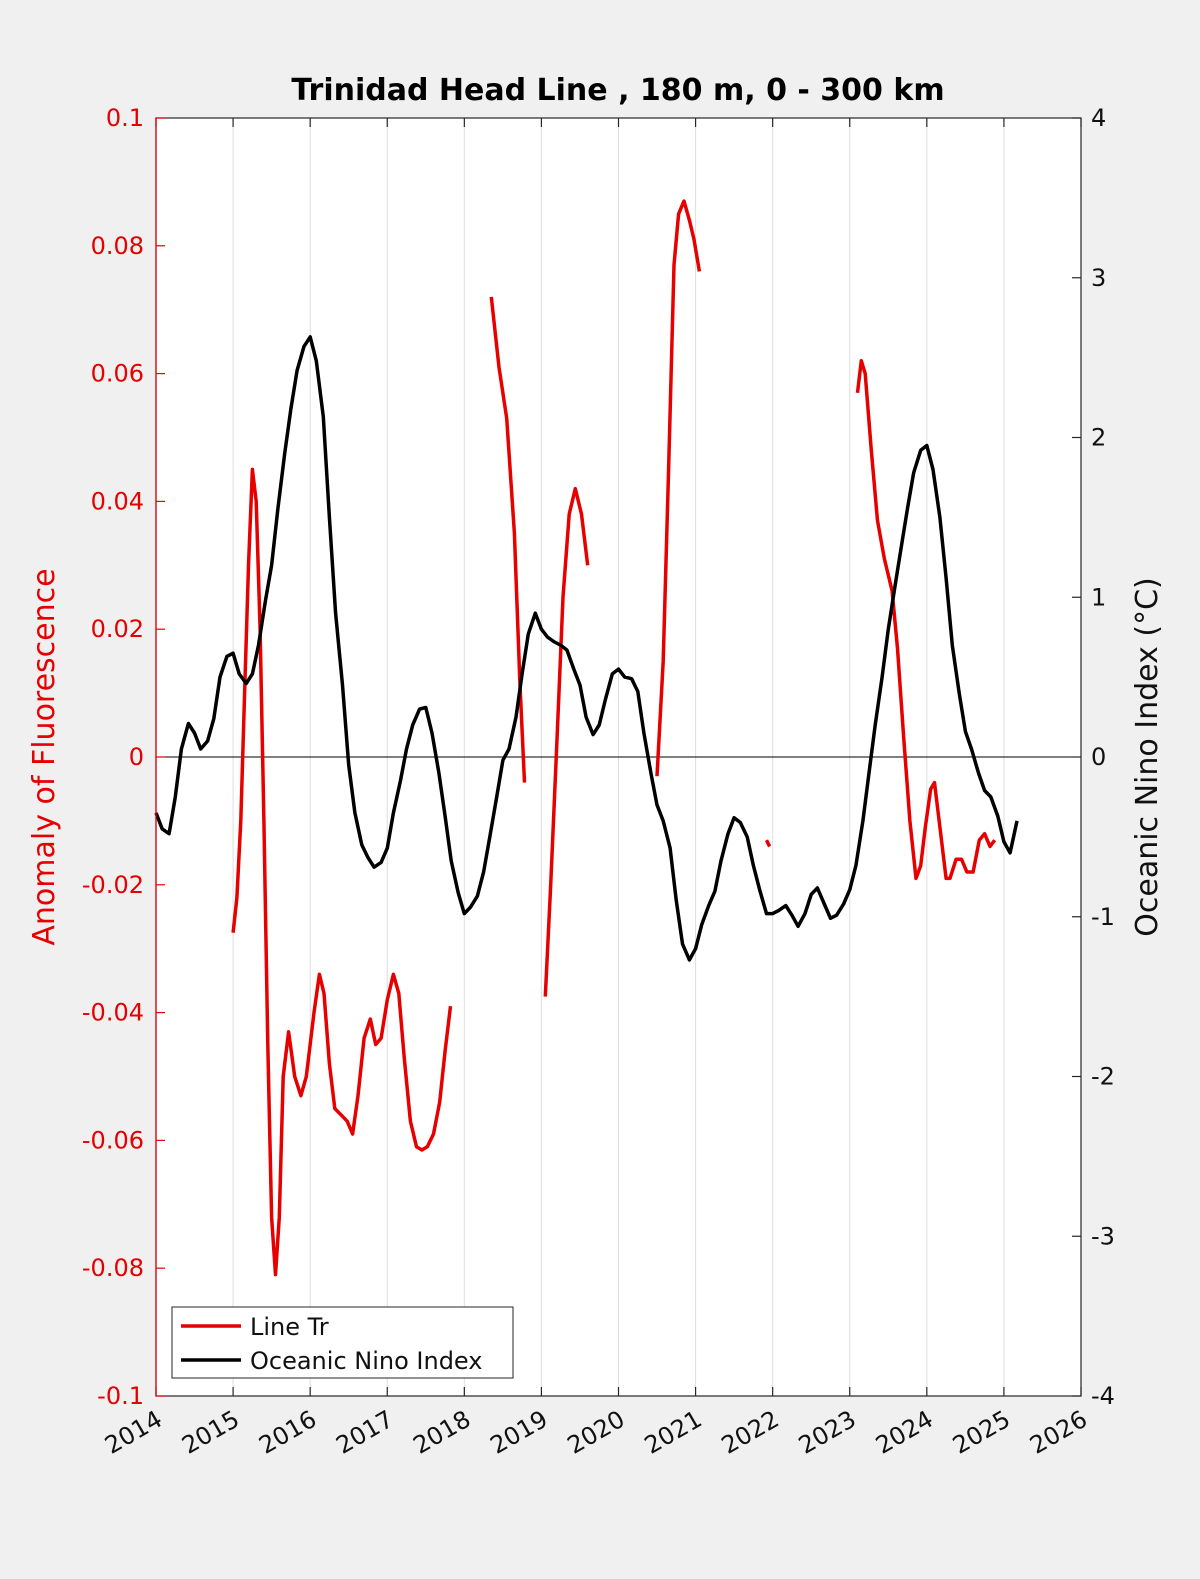 The image size is (1200, 1579). Describe the element at coordinates (1098, 438) in the screenshot. I see `y-right-tick-label: 2` at that location.